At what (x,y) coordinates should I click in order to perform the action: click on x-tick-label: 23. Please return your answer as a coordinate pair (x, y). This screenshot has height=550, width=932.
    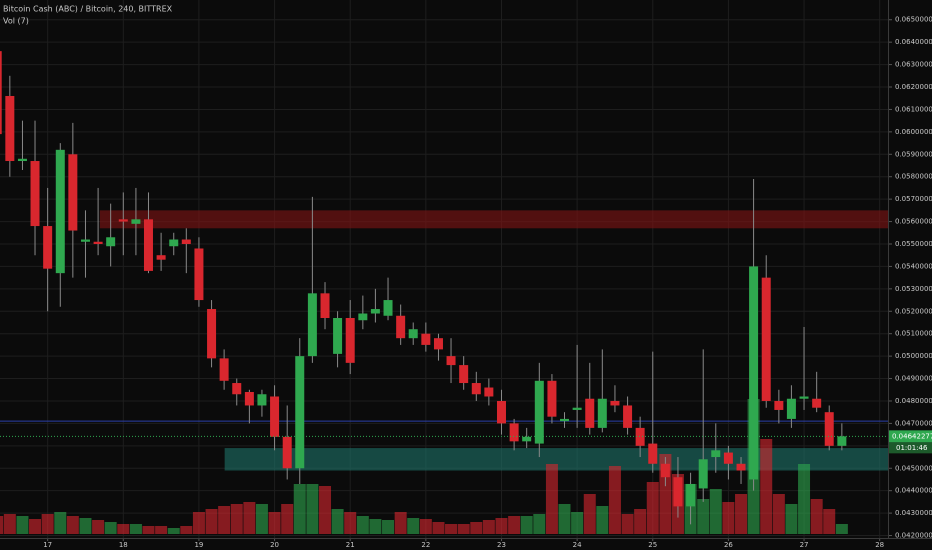
    Looking at the image, I should click on (501, 545).